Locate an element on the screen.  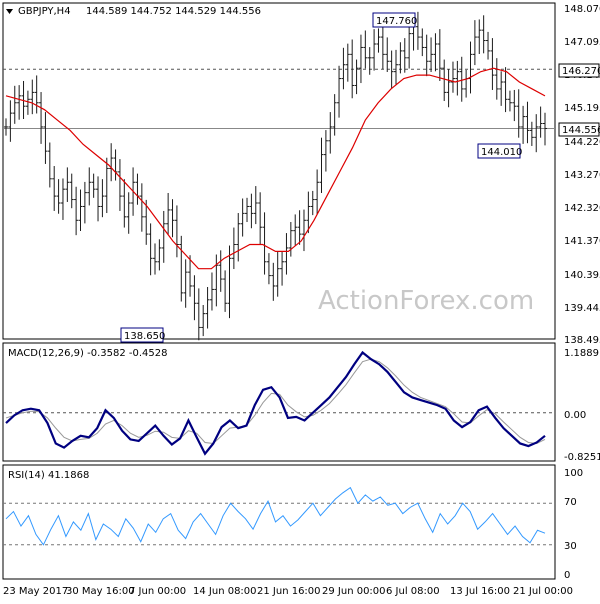
x-tick: 23 May 2017 is located at coordinates (35, 591).